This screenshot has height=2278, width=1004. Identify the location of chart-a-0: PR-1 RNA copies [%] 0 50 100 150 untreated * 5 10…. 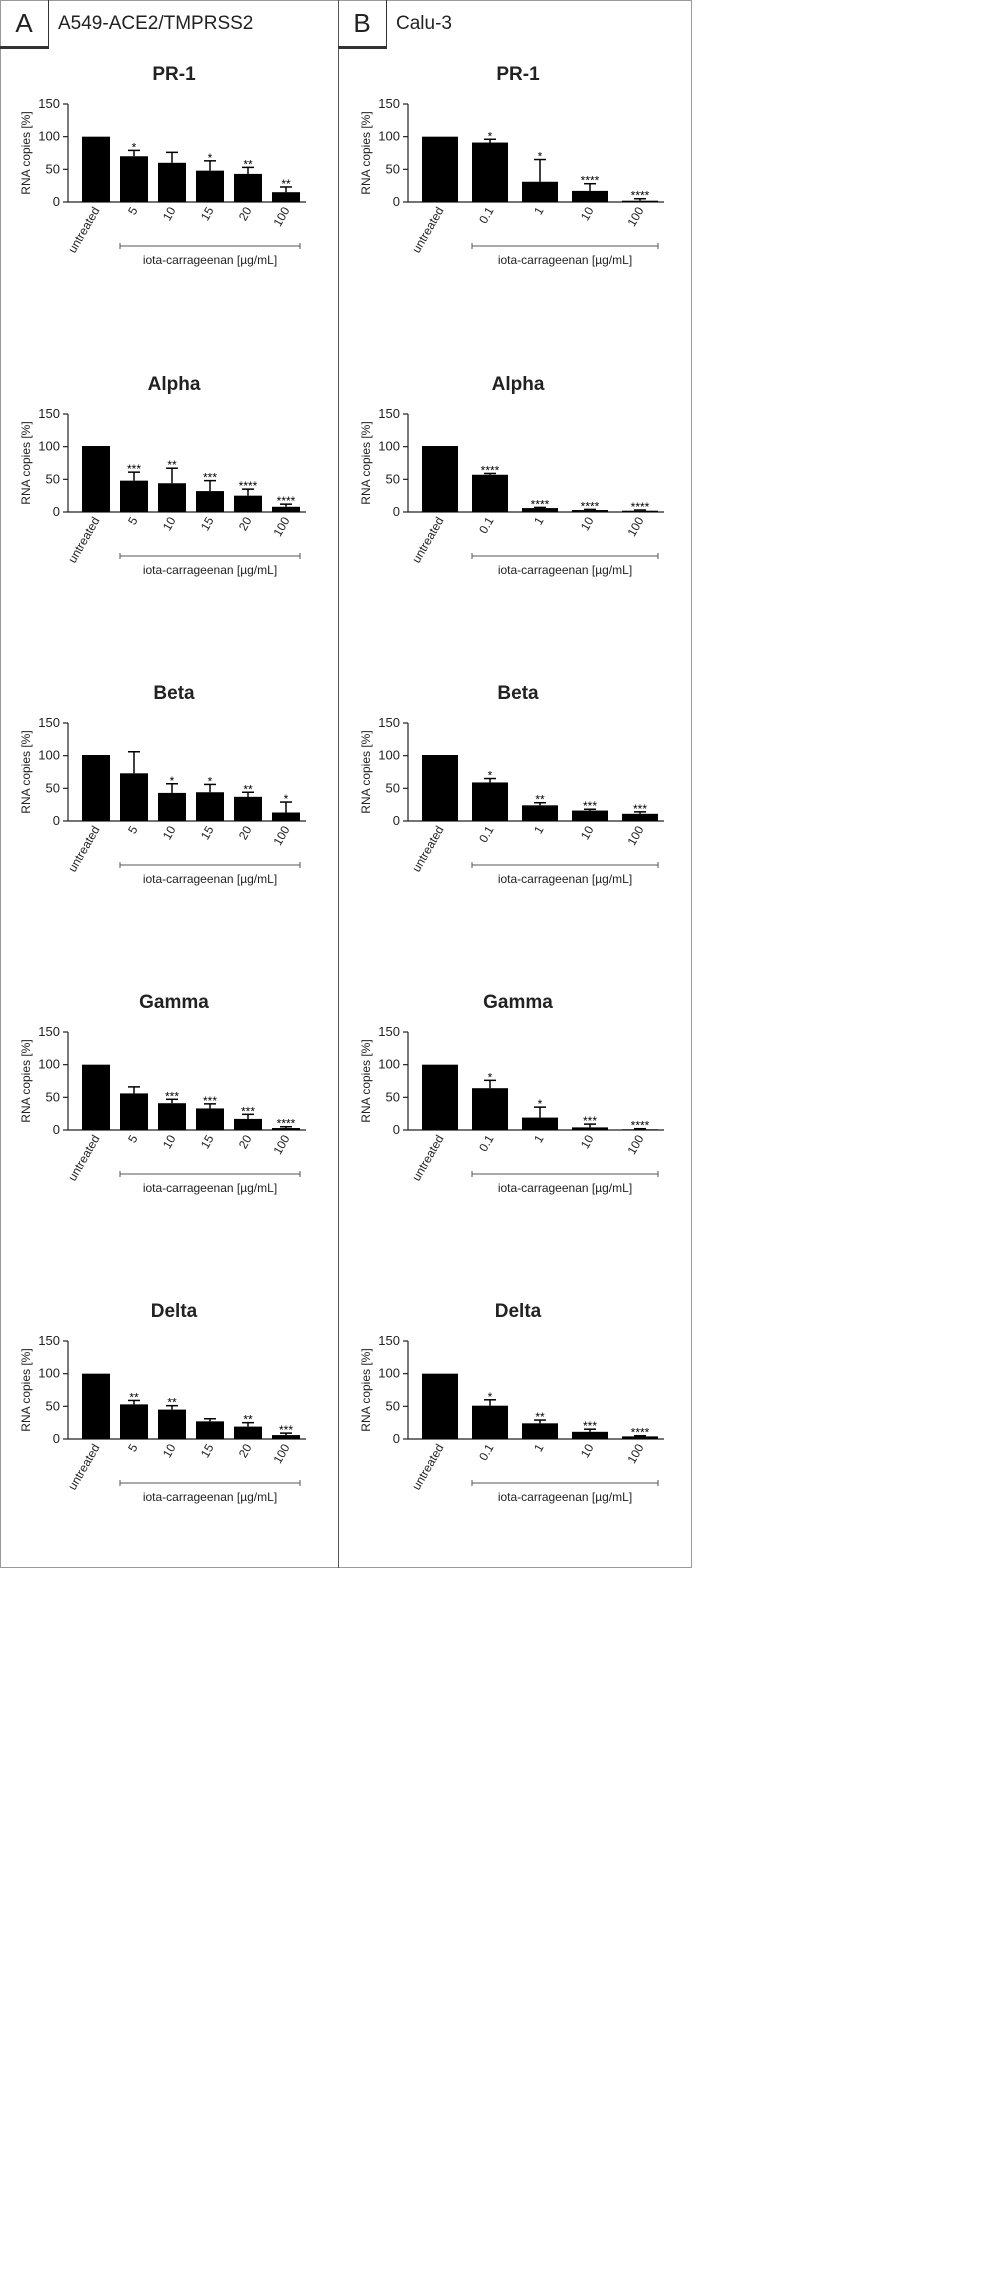
(162, 165).